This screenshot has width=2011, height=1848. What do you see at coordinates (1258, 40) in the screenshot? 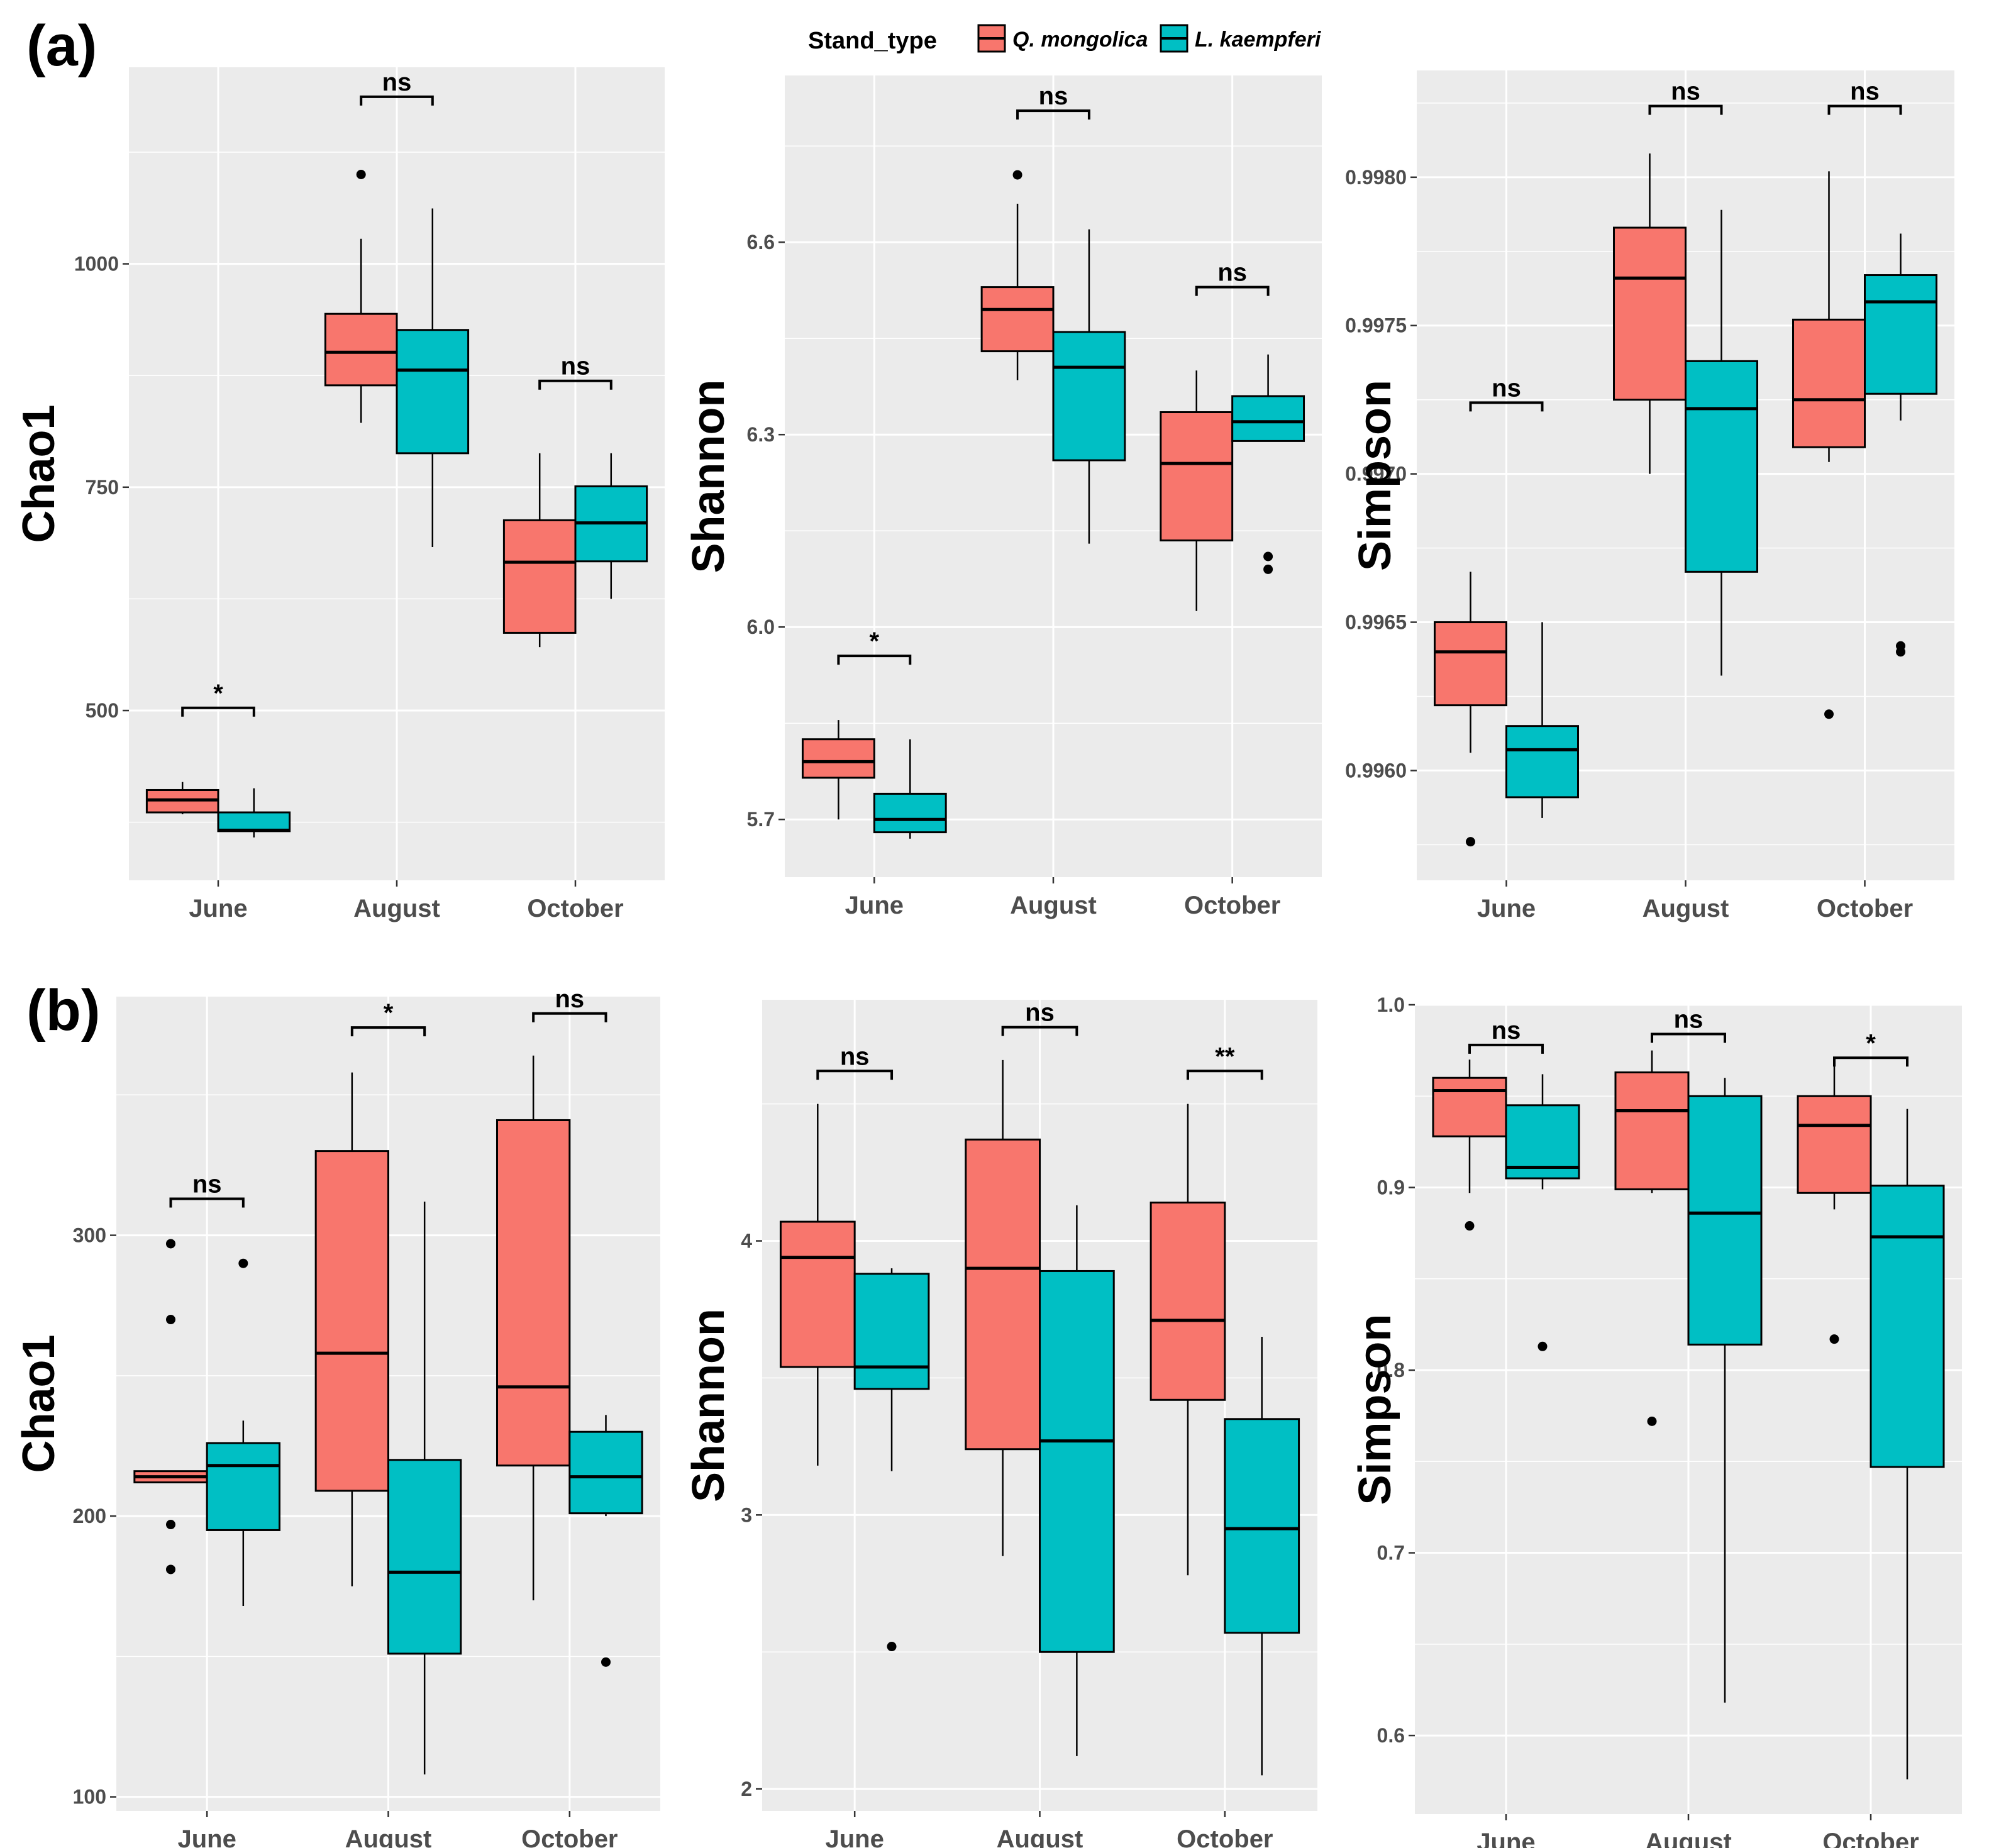
I see `legend-label-l-kaempferi: L. kaempferi` at bounding box center [1258, 40].